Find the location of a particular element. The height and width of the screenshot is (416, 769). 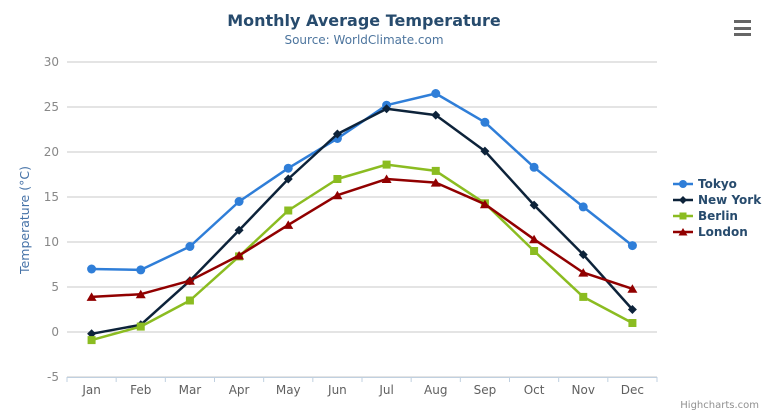

legend-label: Berlin is located at coordinates (718, 216).